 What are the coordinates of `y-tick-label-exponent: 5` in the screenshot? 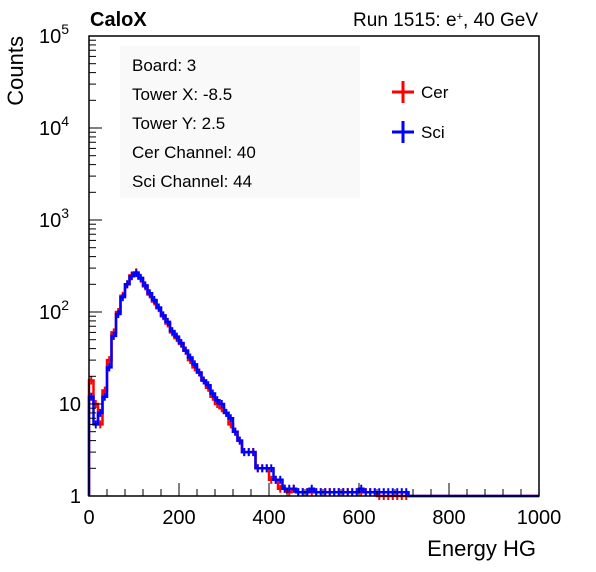 It's located at (65, 29).